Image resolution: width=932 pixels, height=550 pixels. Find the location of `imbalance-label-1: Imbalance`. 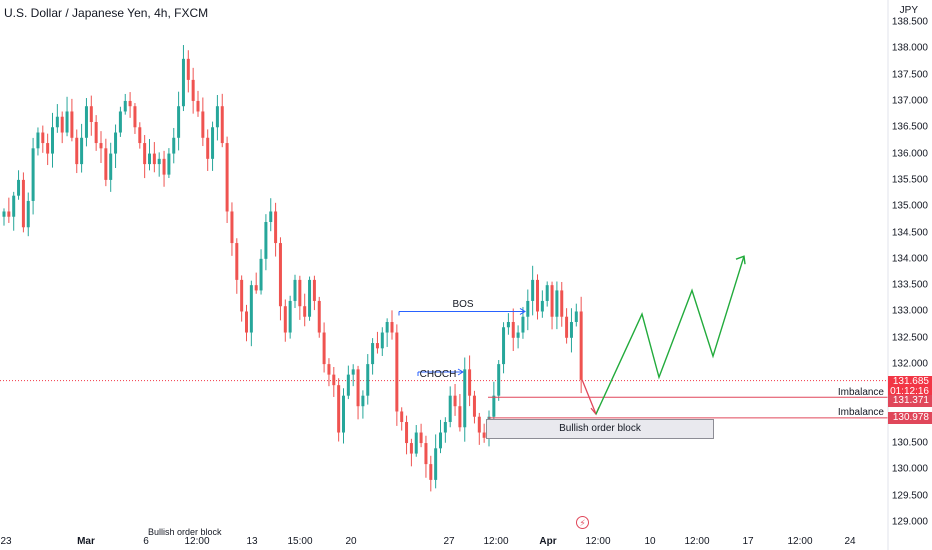

imbalance-label-1: Imbalance is located at coordinates (860, 392).